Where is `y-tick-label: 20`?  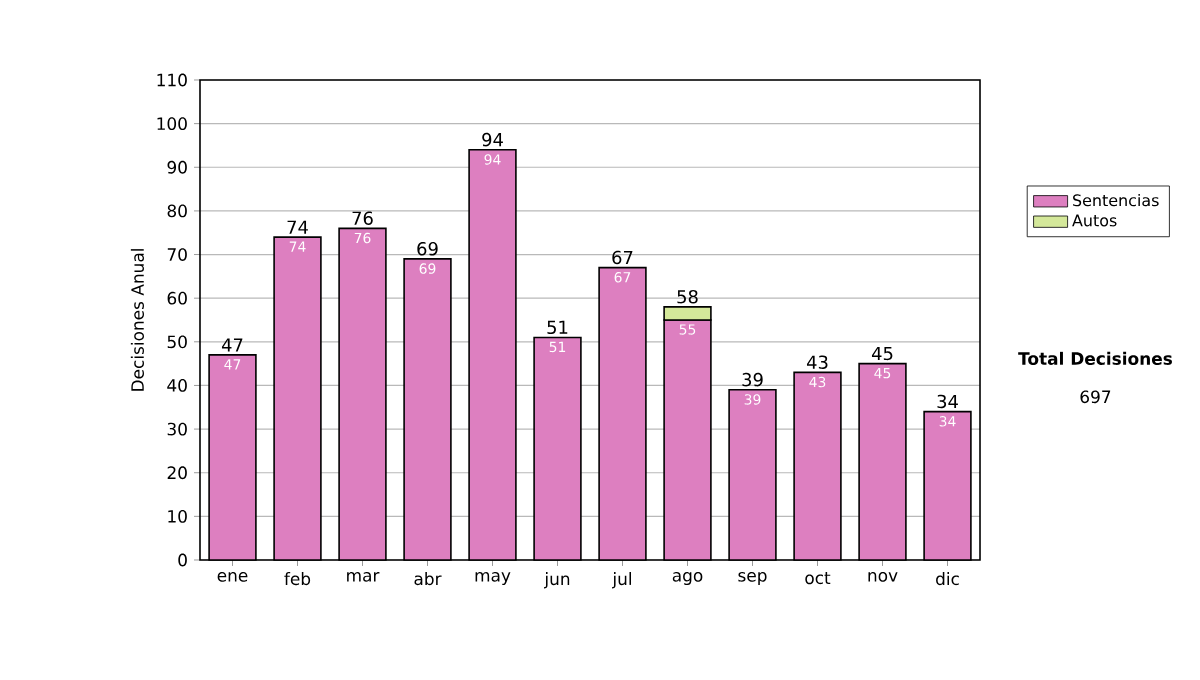 y-tick-label: 20 is located at coordinates (177, 473).